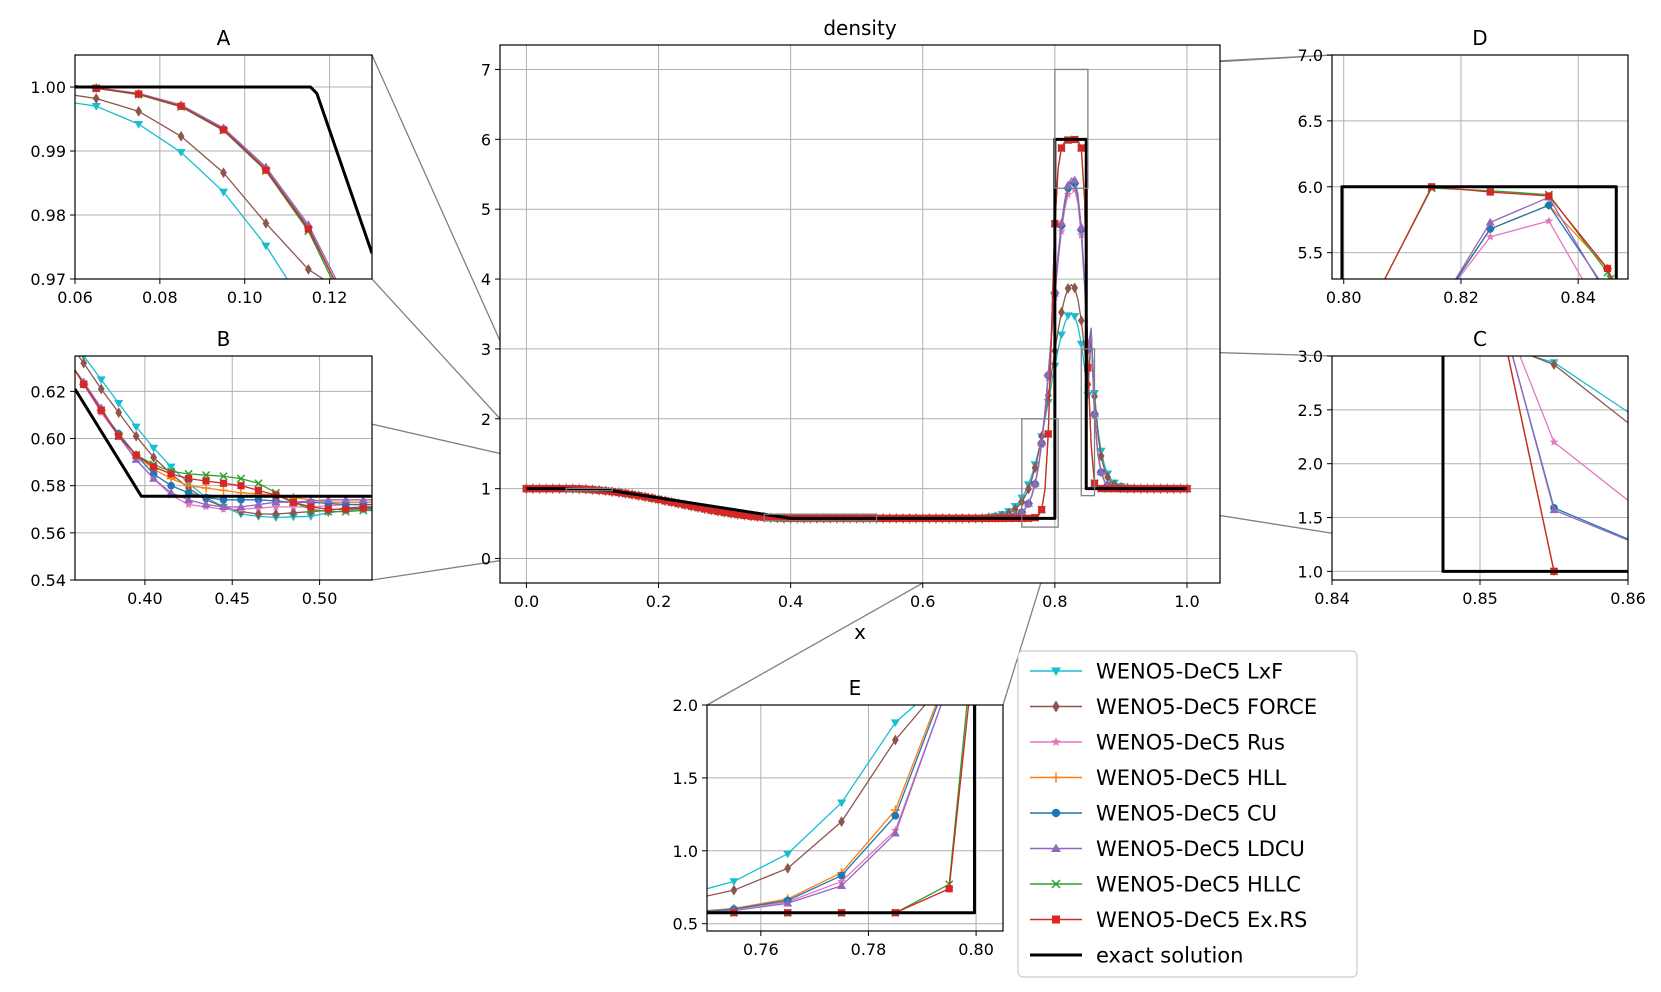 This screenshot has height=992, width=1661. What do you see at coordinates (1527, 237) in the screenshot?
I see `D-series-weno5-dec5-ldcu` at bounding box center [1527, 237].